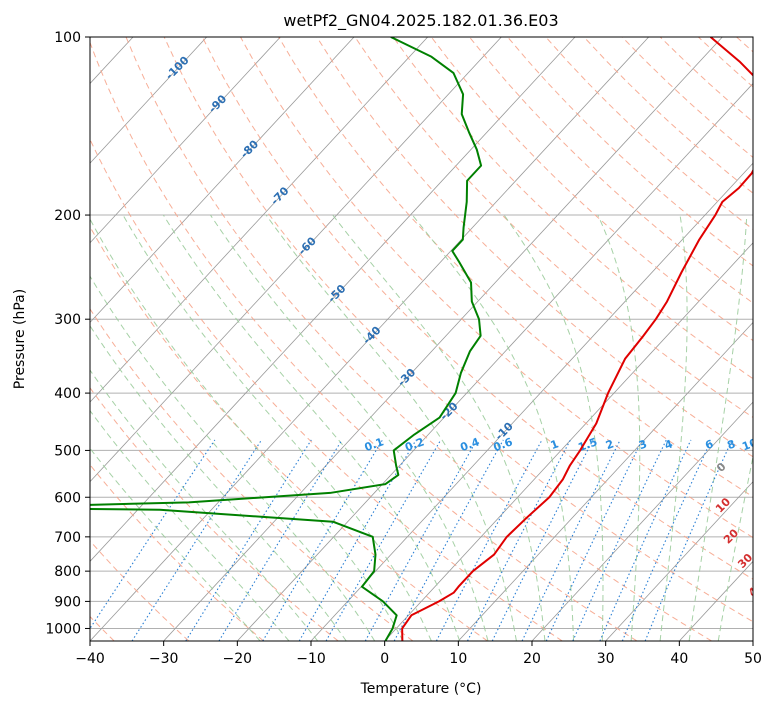  Describe the element at coordinates (90, 659) in the screenshot. I see `x-tick-label: −40` at that location.